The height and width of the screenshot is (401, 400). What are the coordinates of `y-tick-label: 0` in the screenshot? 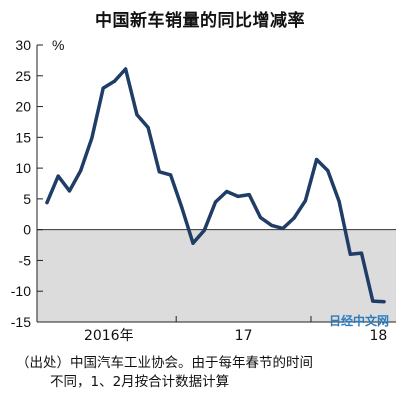 It's located at (27, 230).